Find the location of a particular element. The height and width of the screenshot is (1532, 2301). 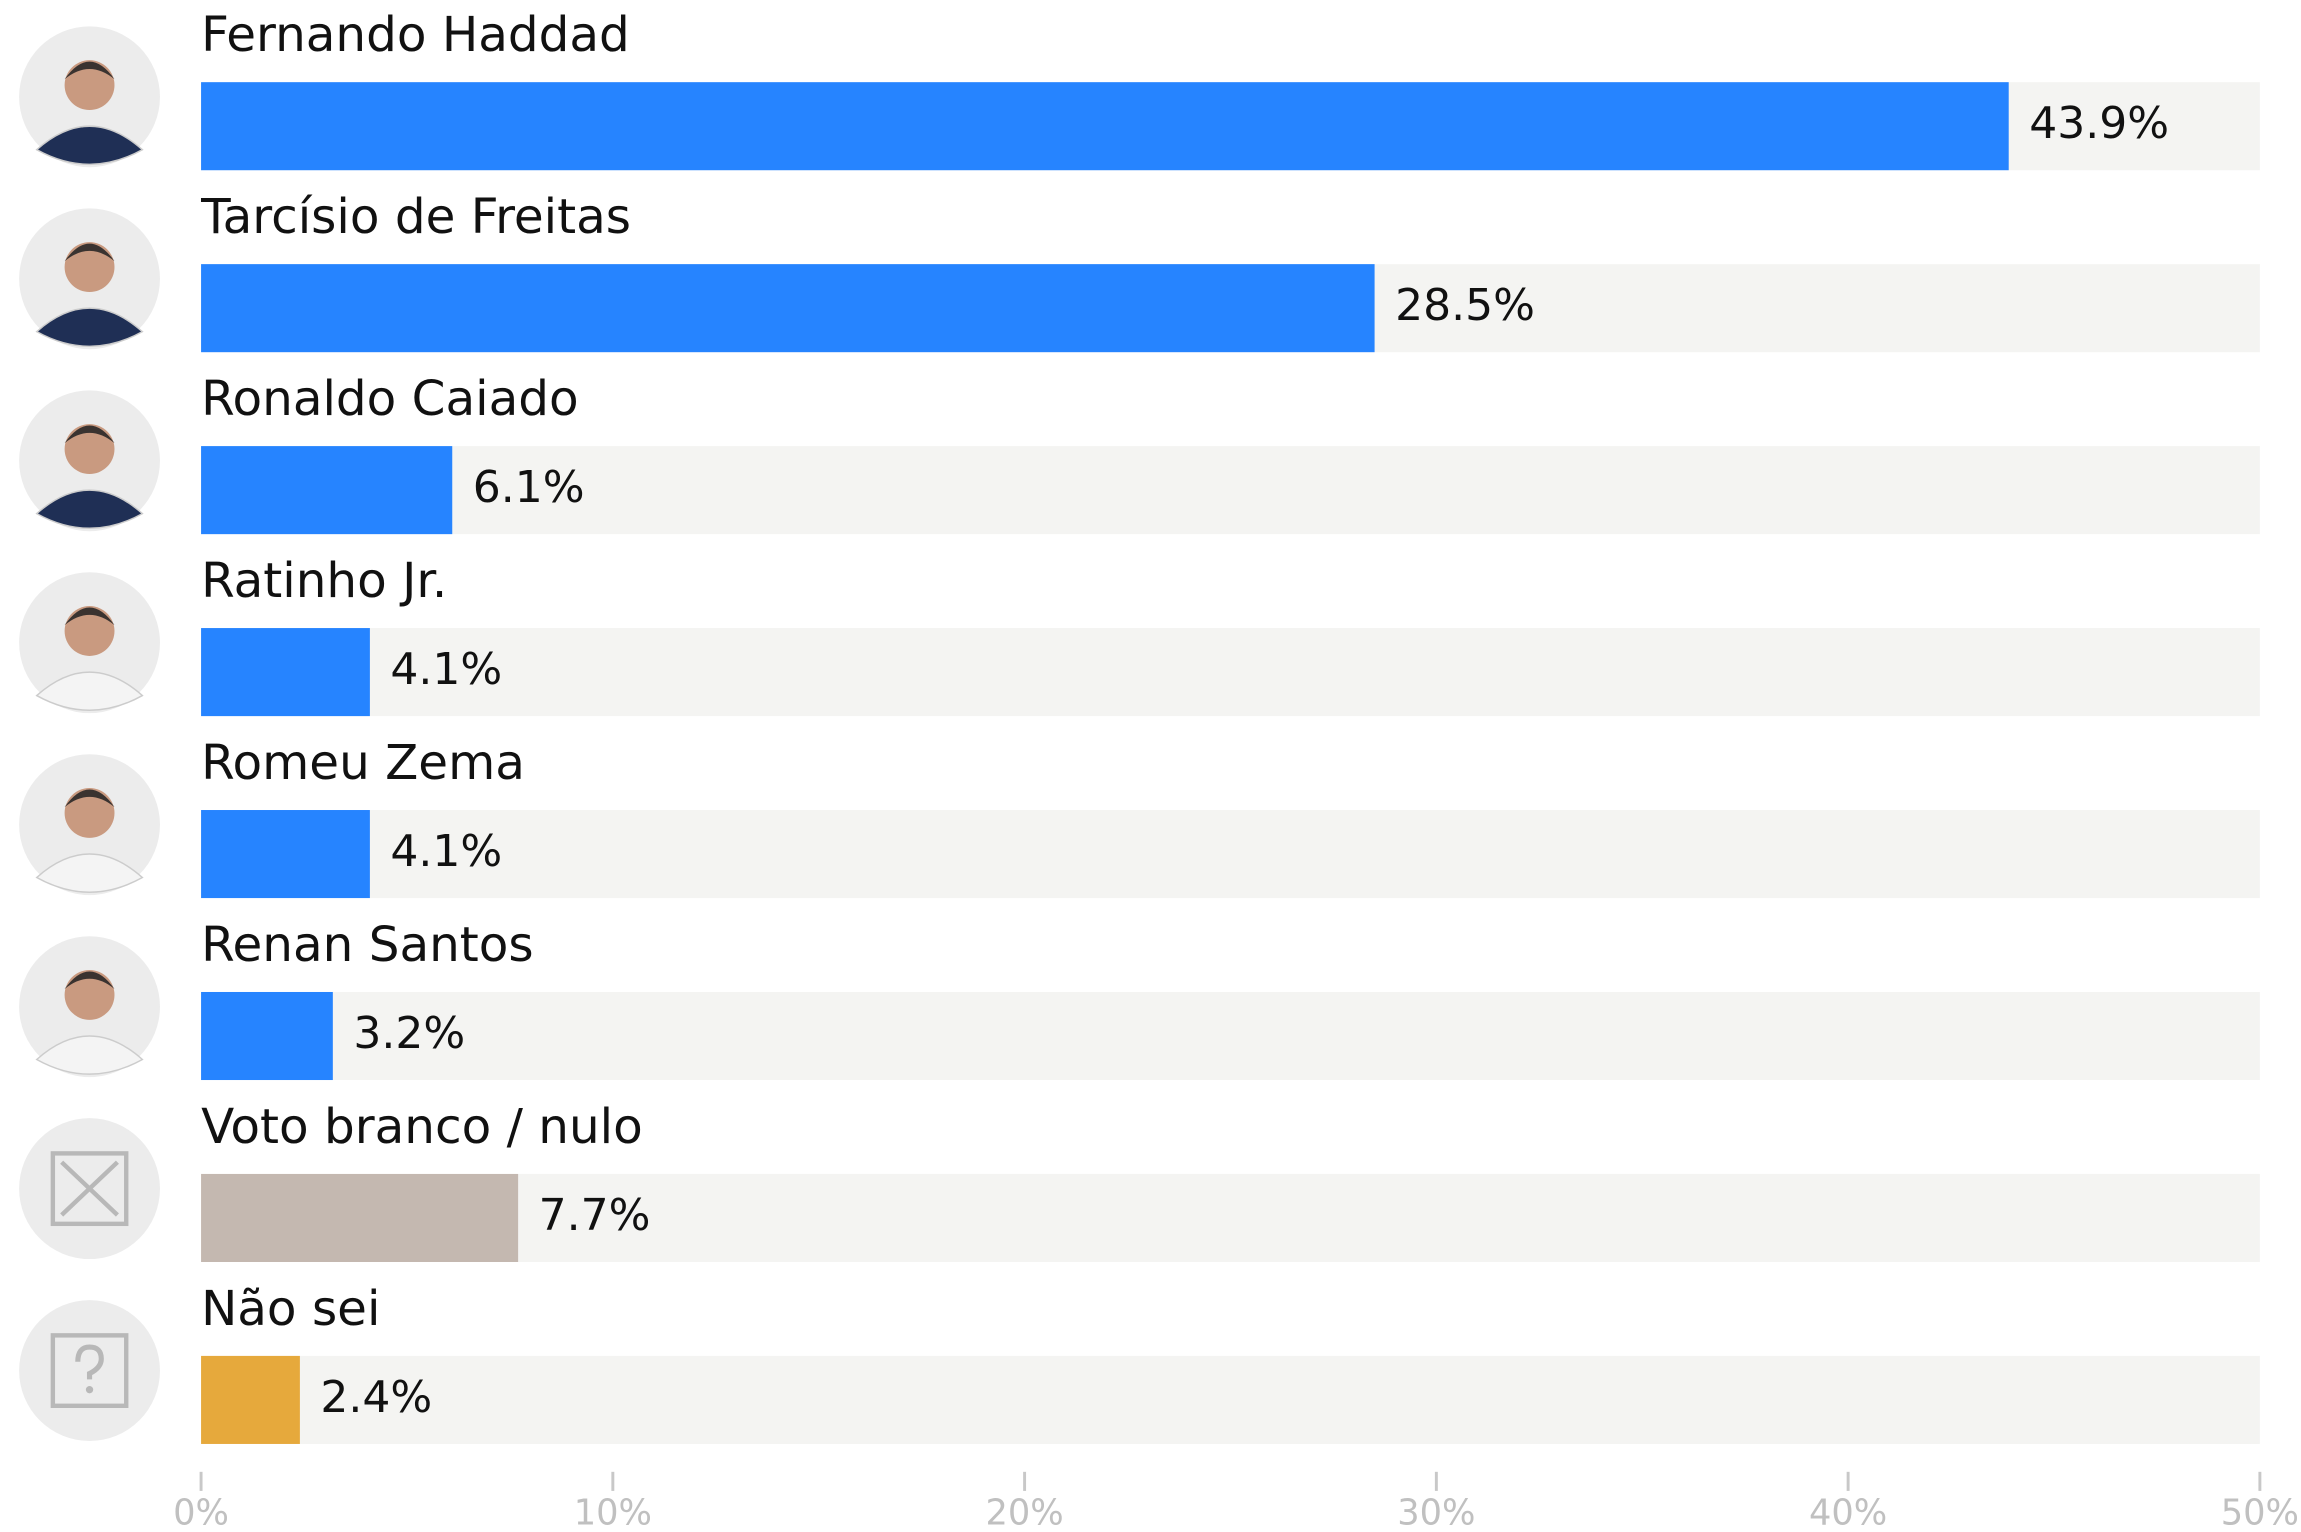

value-label: 28.5% is located at coordinates (1465, 305).